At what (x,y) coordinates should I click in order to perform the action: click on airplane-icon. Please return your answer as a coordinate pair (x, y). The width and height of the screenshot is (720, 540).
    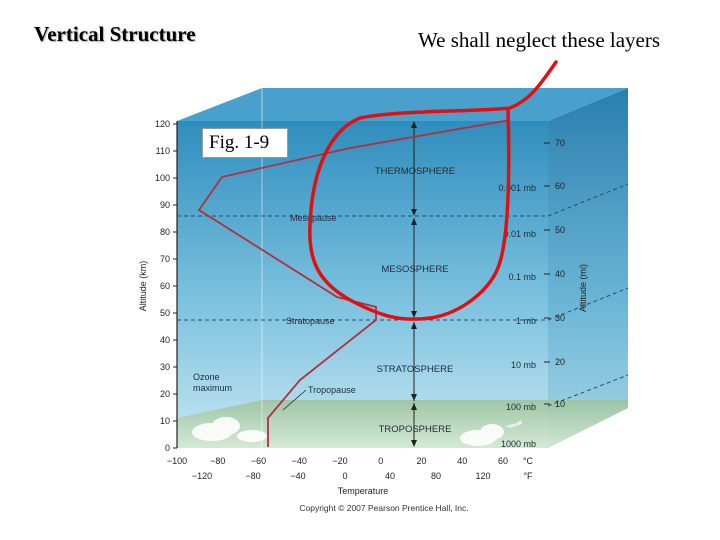
    Looking at the image, I should click on (513, 424).